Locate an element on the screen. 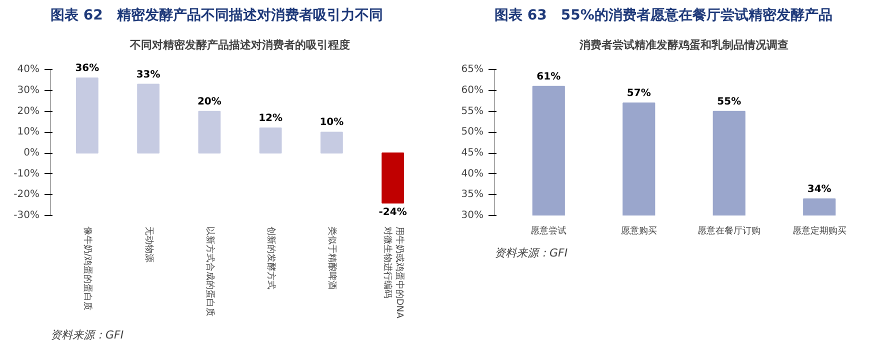 This screenshot has height=348, width=889. data-label: 10% is located at coordinates (332, 122).